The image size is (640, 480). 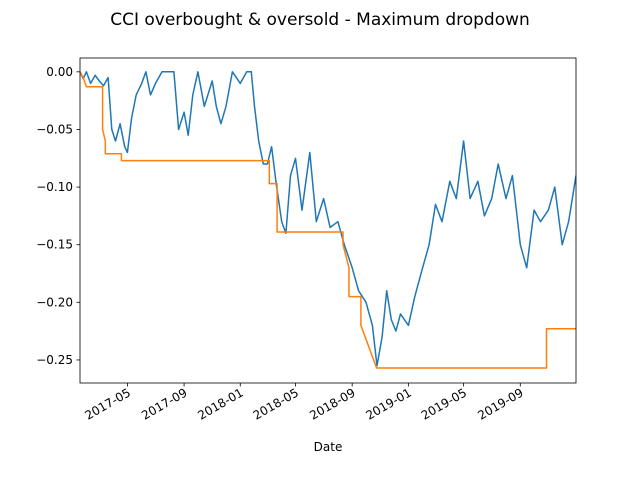 I want to click on y-tick-label: 0.00, so click(x=59, y=72).